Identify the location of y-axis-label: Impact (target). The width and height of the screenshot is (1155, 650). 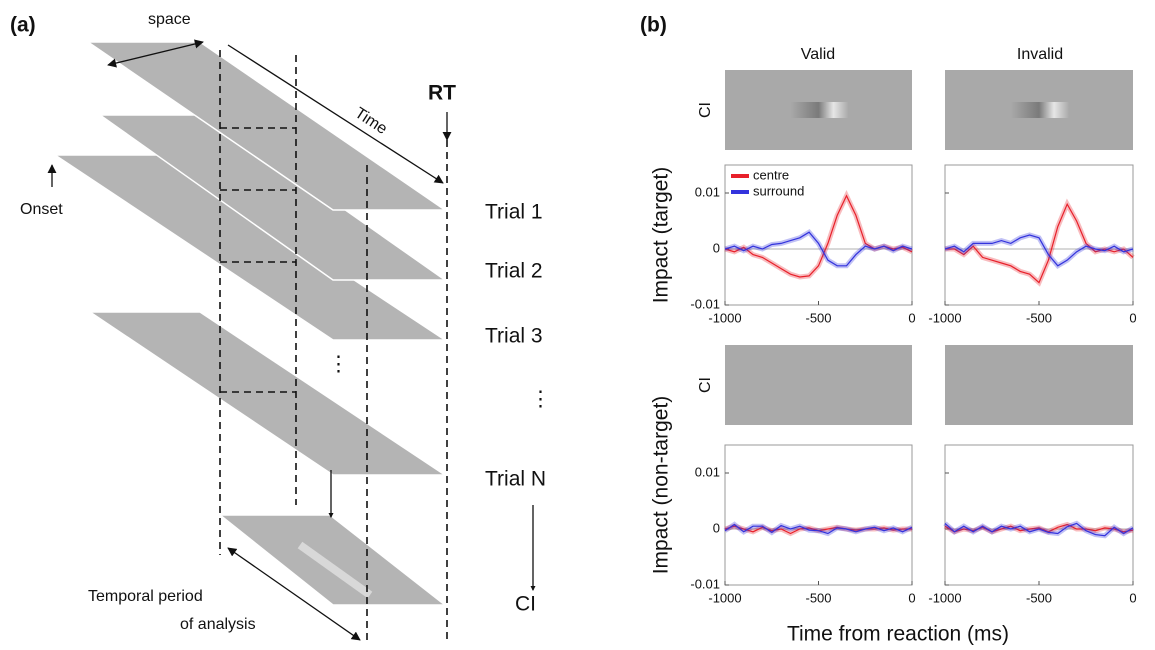
(661, 235).